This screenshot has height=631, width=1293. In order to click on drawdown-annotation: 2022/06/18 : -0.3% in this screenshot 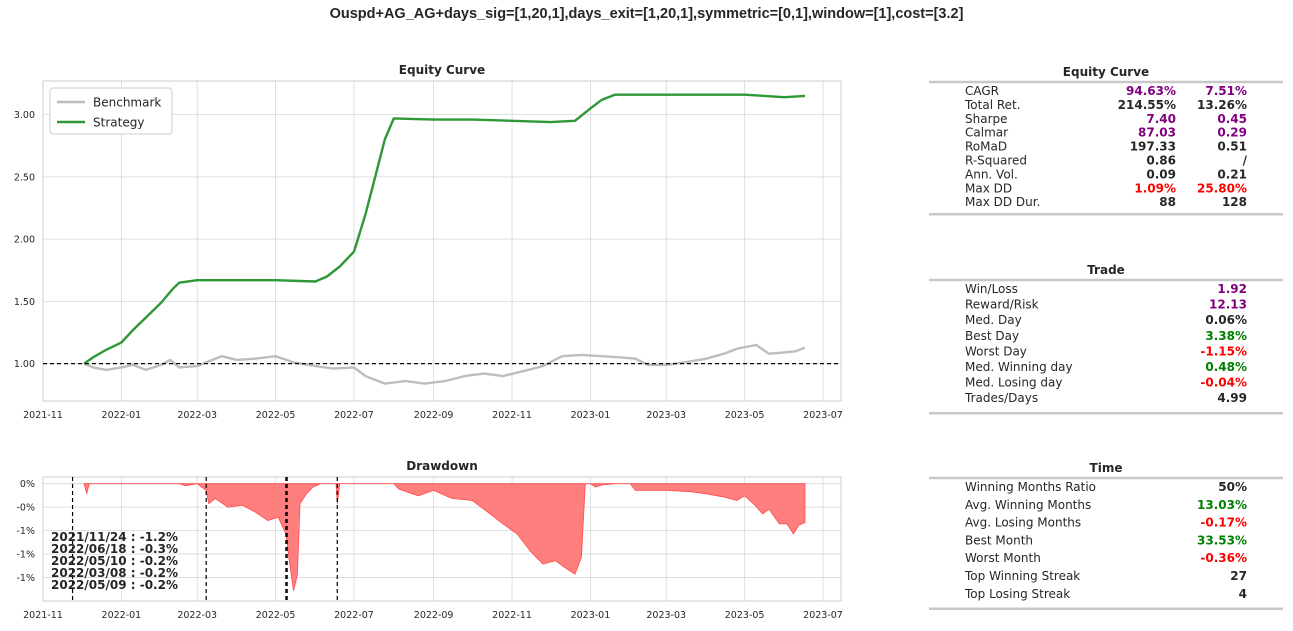, I will do `click(114, 549)`.